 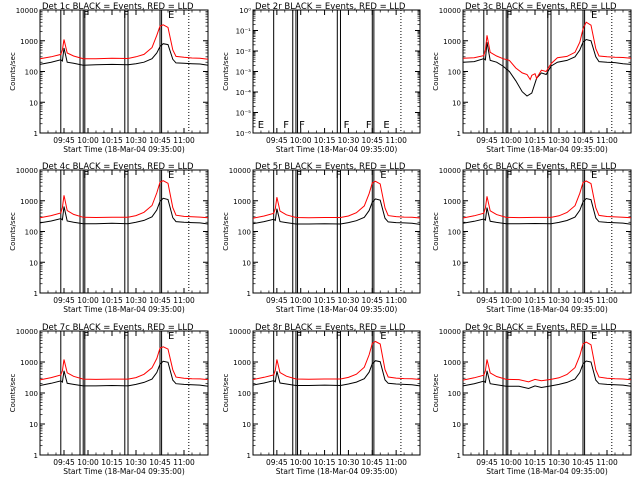 What do you see at coordinates (541, 7) in the screenshot?
I see `panel-title: Det 3c BLACK = Events, RED = LLD` at bounding box center [541, 7].